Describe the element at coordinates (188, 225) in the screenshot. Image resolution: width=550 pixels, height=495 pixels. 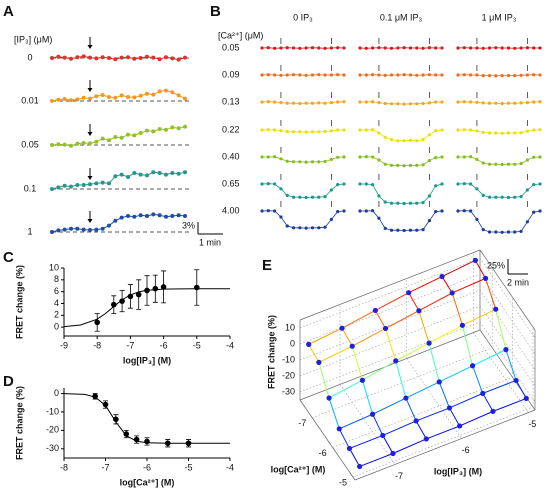
I see `scale-label-y: 3%` at that location.